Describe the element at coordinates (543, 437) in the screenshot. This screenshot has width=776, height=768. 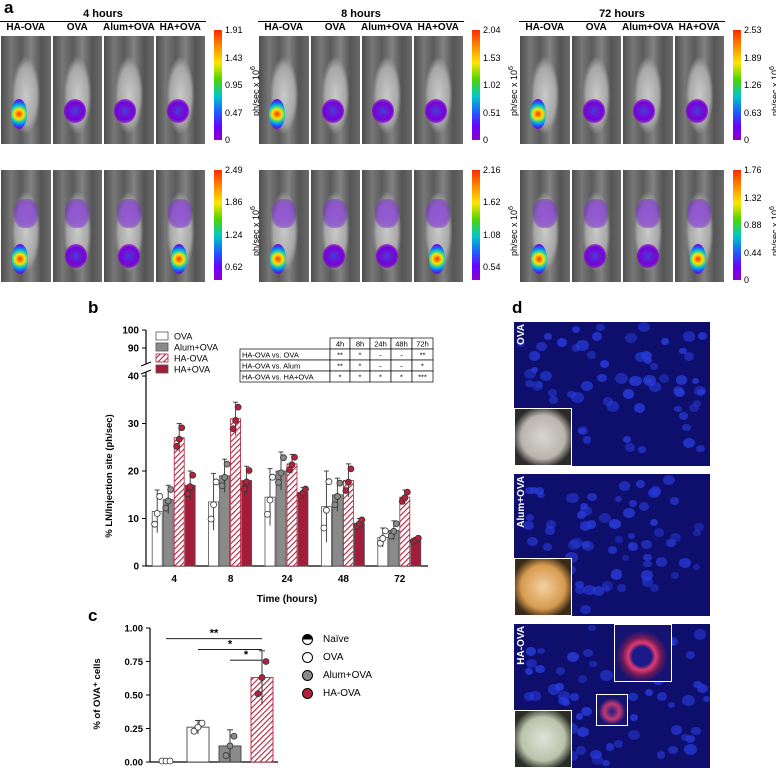
I see `lymph-node-photo-ova` at that location.